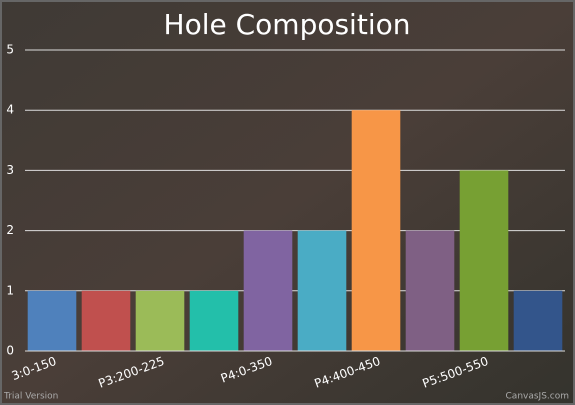 This screenshot has height=405, width=575. I want to click on watermark: CanvasJS.com, so click(537, 397).